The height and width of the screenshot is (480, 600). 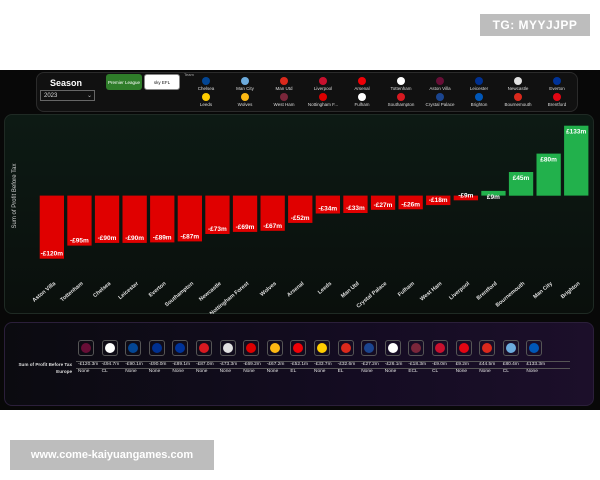 I want to click on x-tick-label: Southampton, so click(x=179, y=295).